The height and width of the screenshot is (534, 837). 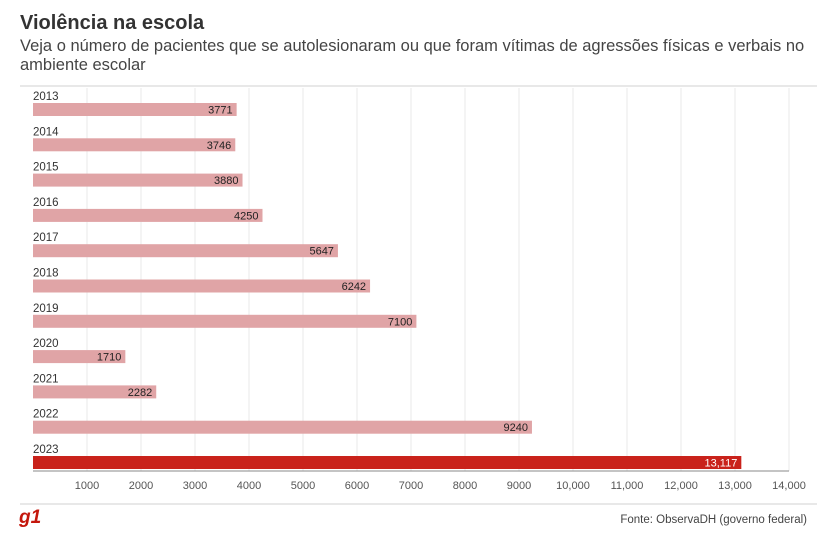 I want to click on x-tick-label: 7000, so click(x=411, y=486).